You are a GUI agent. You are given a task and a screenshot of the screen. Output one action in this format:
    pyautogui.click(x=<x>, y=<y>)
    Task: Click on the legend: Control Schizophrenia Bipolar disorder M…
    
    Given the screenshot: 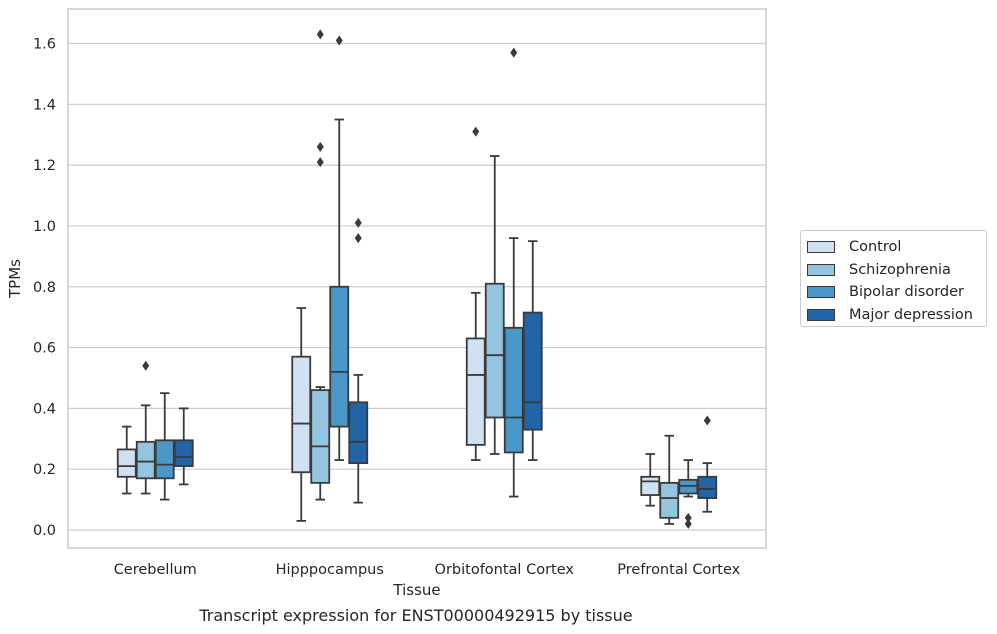 What is the action you would take?
    pyautogui.click(x=893, y=278)
    